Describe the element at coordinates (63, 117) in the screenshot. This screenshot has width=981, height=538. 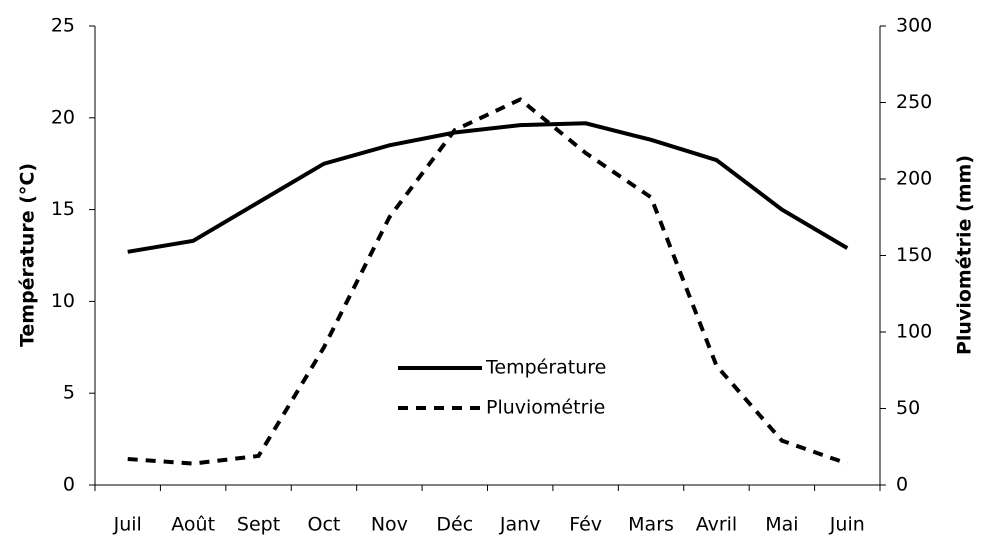
I see `y-tick-label: 20` at that location.